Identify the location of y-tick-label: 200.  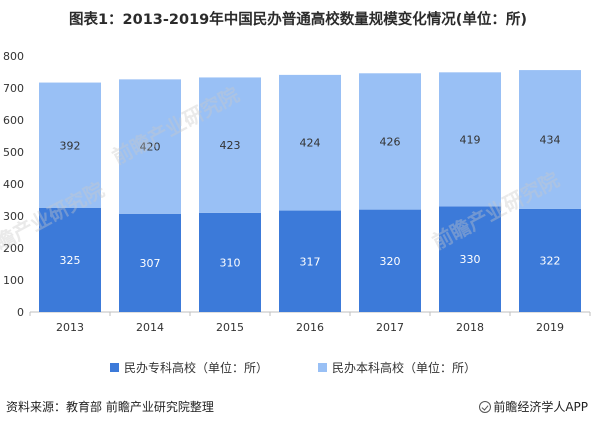
(13, 248).